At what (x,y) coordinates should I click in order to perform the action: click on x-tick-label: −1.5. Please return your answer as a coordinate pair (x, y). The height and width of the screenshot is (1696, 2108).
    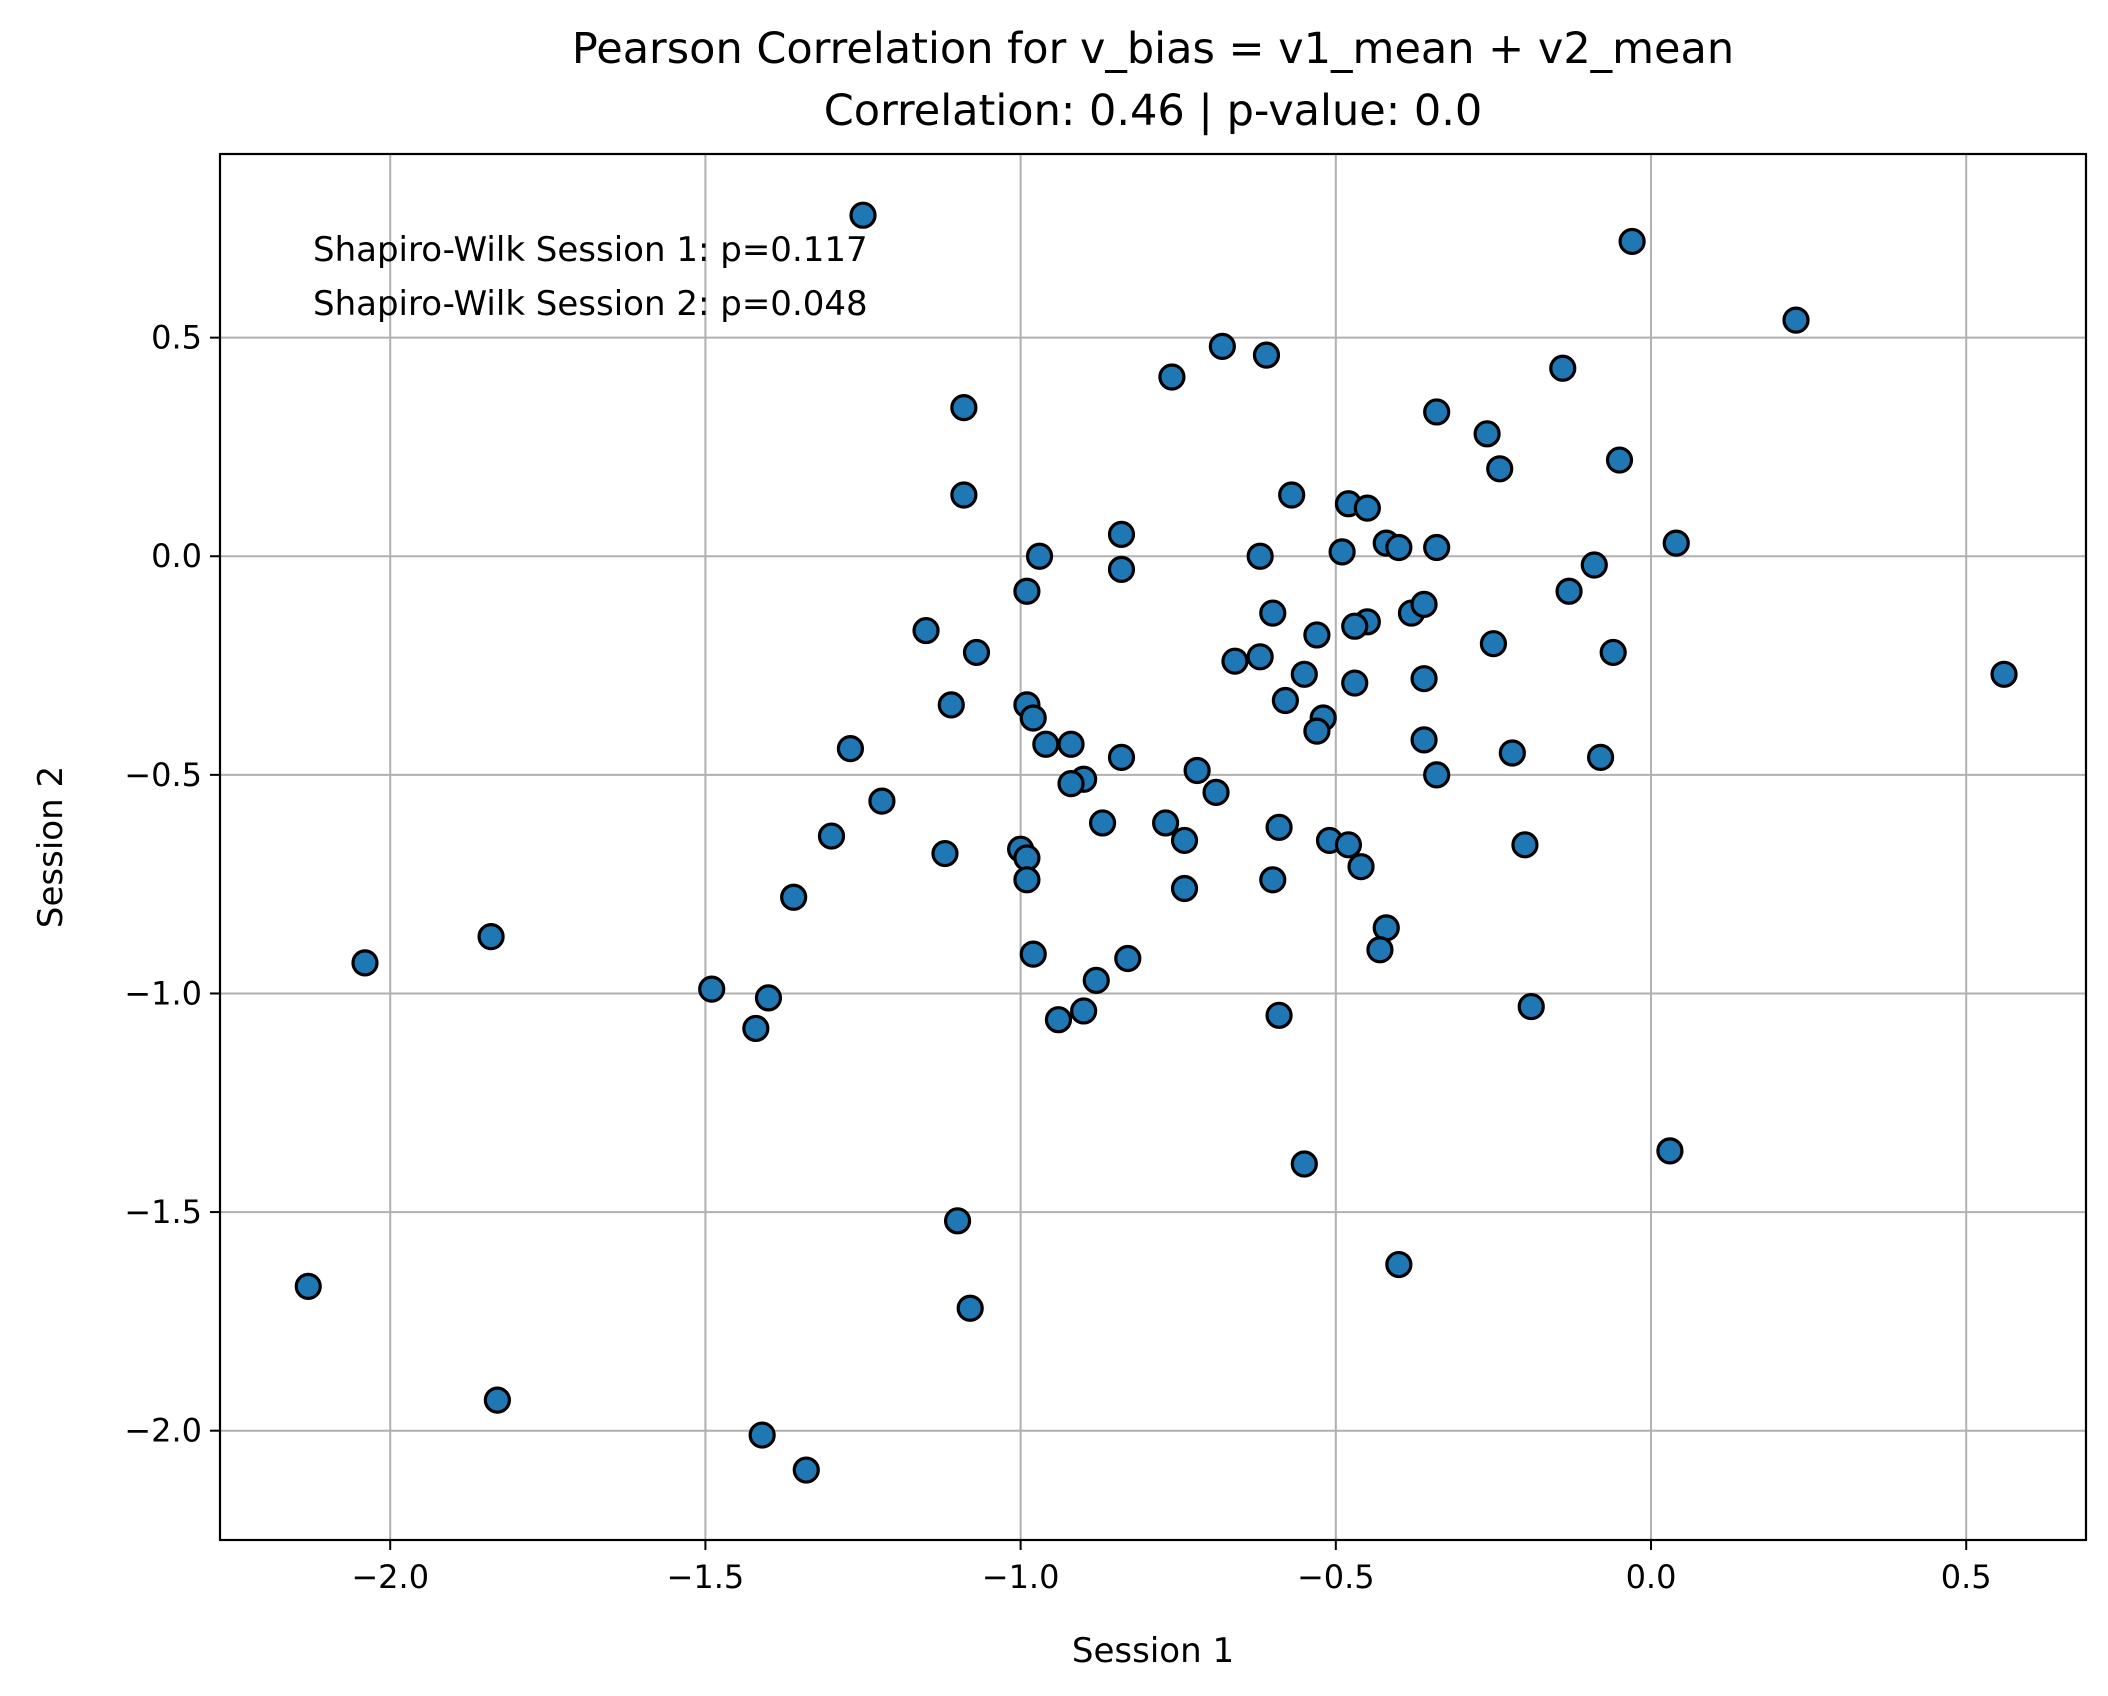
    Looking at the image, I should click on (706, 1577).